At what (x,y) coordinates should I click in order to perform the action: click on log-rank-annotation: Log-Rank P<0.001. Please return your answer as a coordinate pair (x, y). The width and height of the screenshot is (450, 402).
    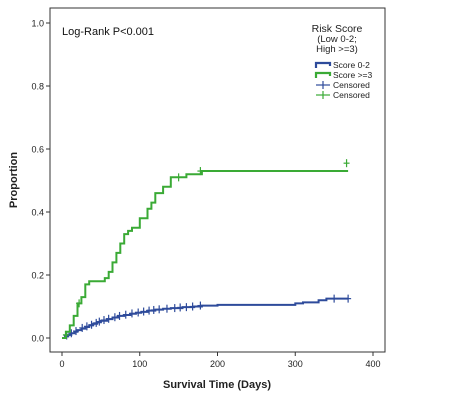
    Looking at the image, I should click on (108, 32).